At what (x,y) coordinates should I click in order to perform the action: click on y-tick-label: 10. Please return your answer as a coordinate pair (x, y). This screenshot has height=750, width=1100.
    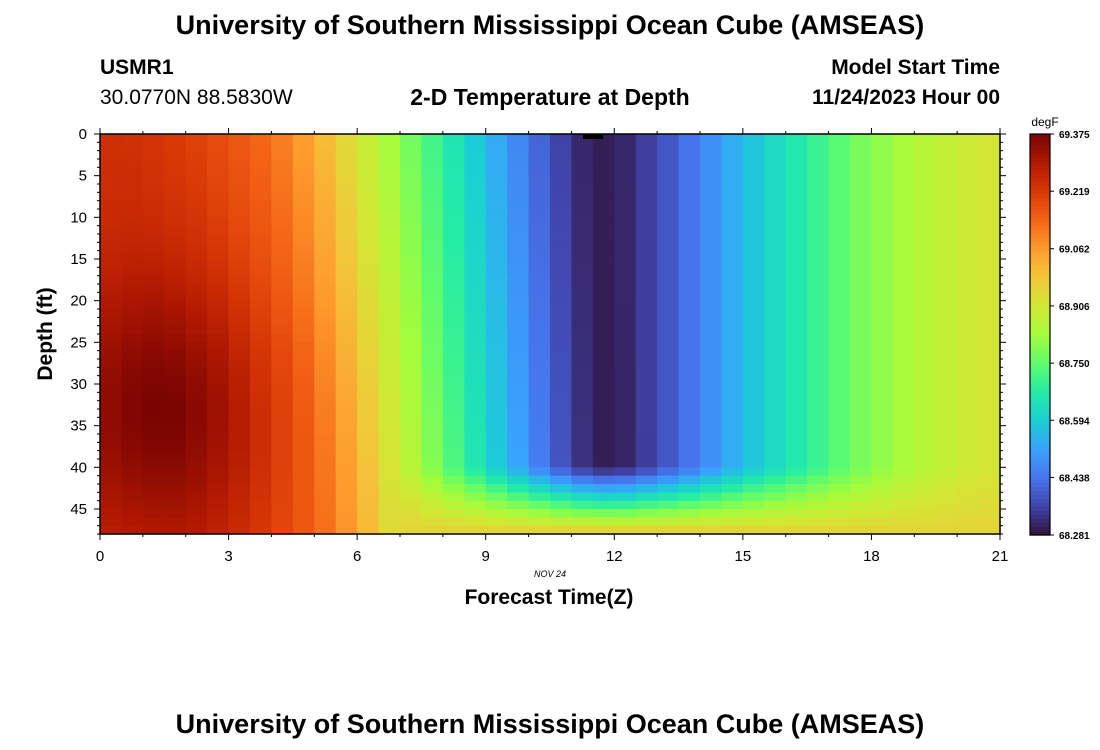
    Looking at the image, I should click on (78, 217).